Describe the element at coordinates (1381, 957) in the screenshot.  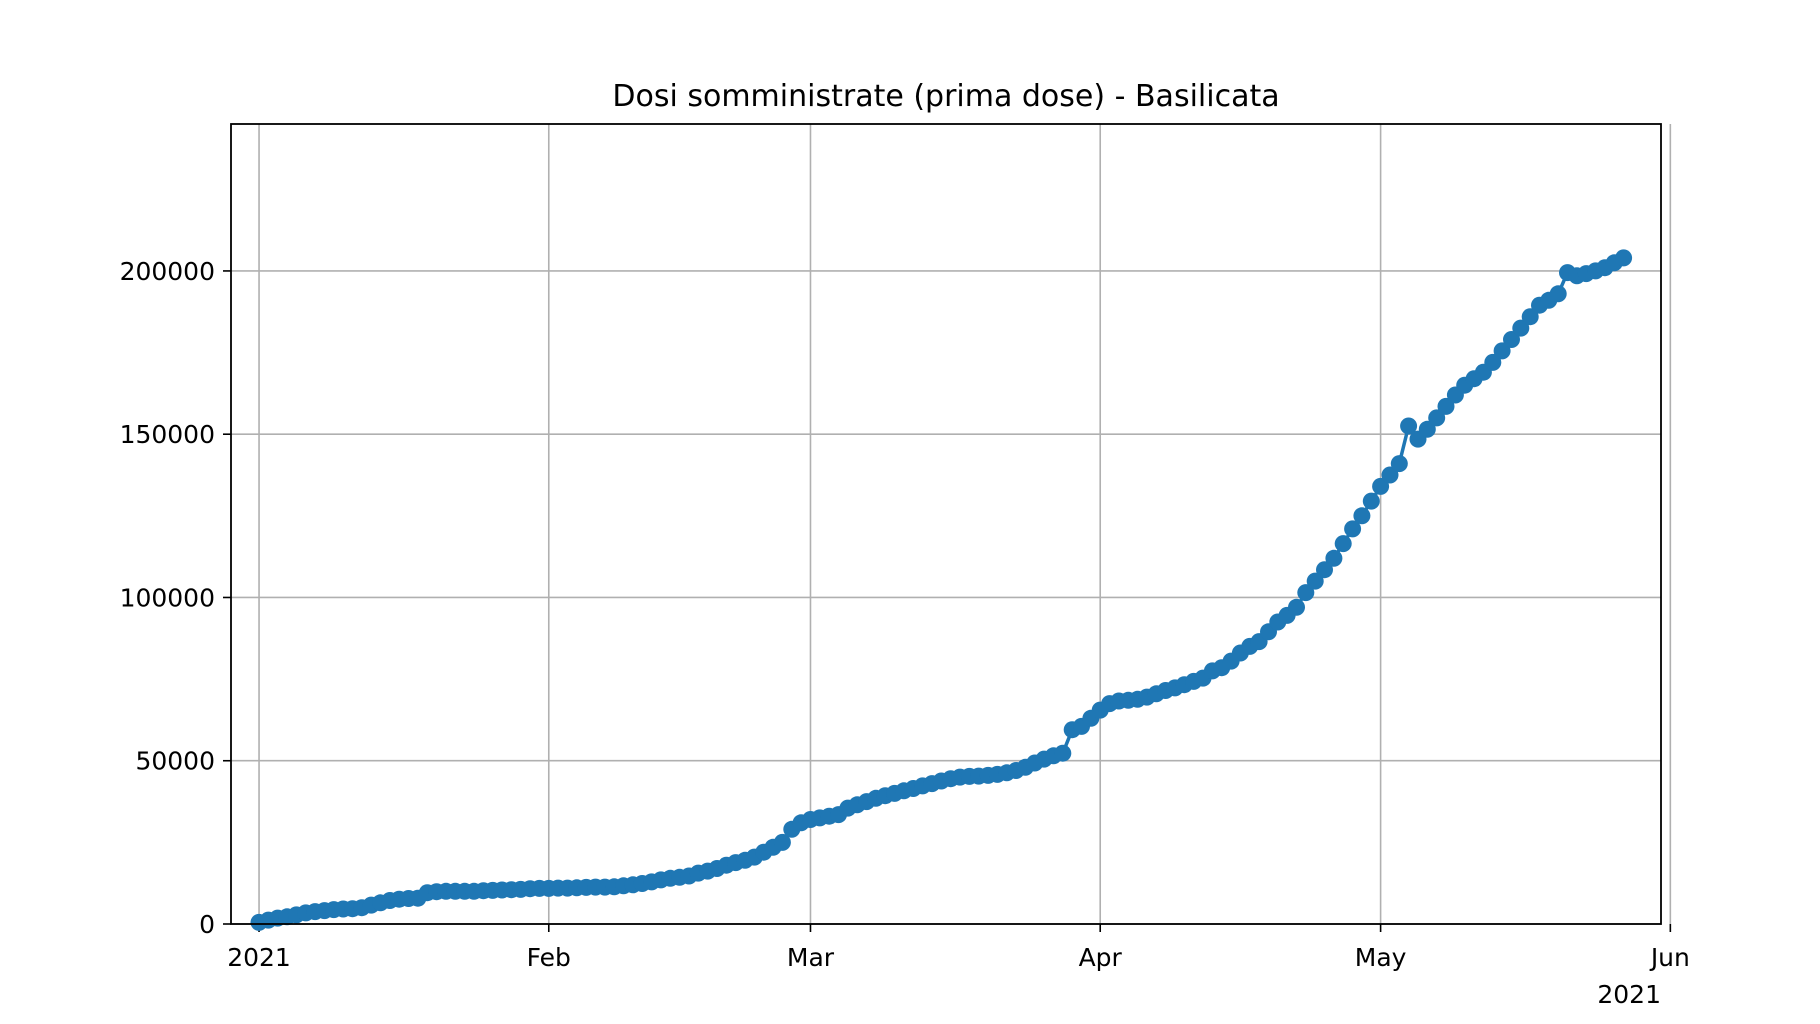
I see `x-tick-label: May` at that location.